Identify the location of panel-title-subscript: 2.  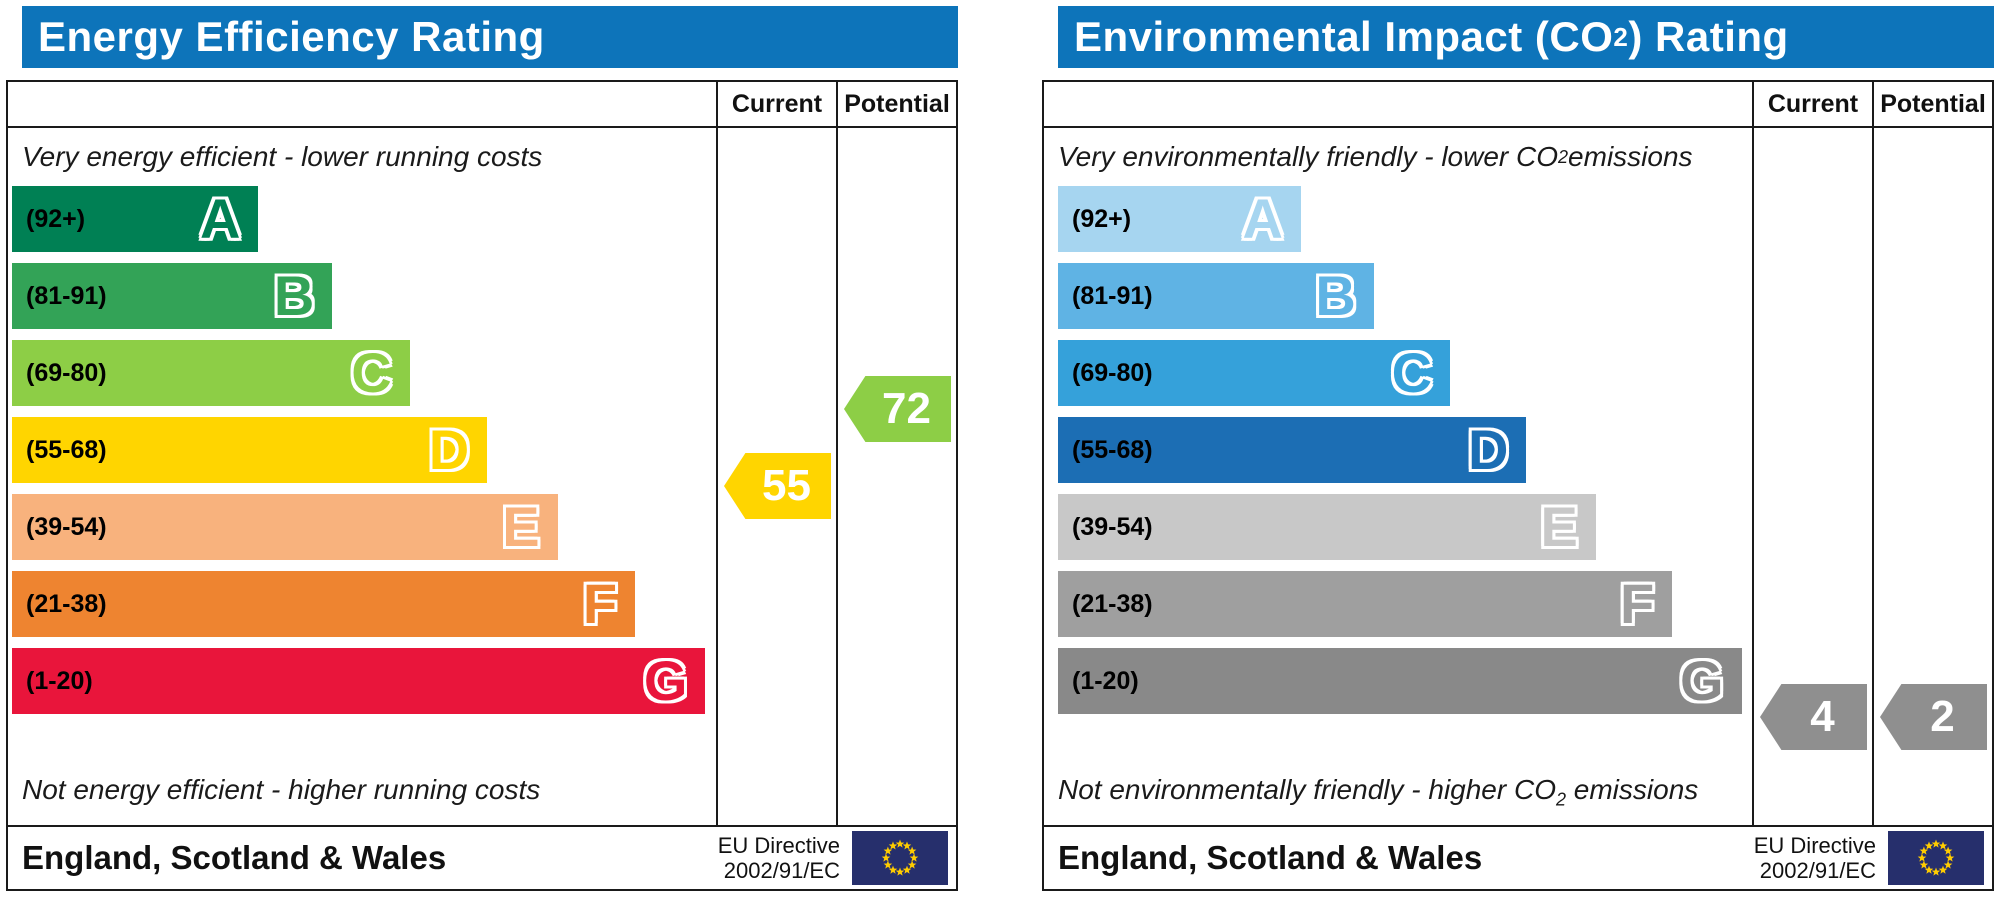
(1621, 36).